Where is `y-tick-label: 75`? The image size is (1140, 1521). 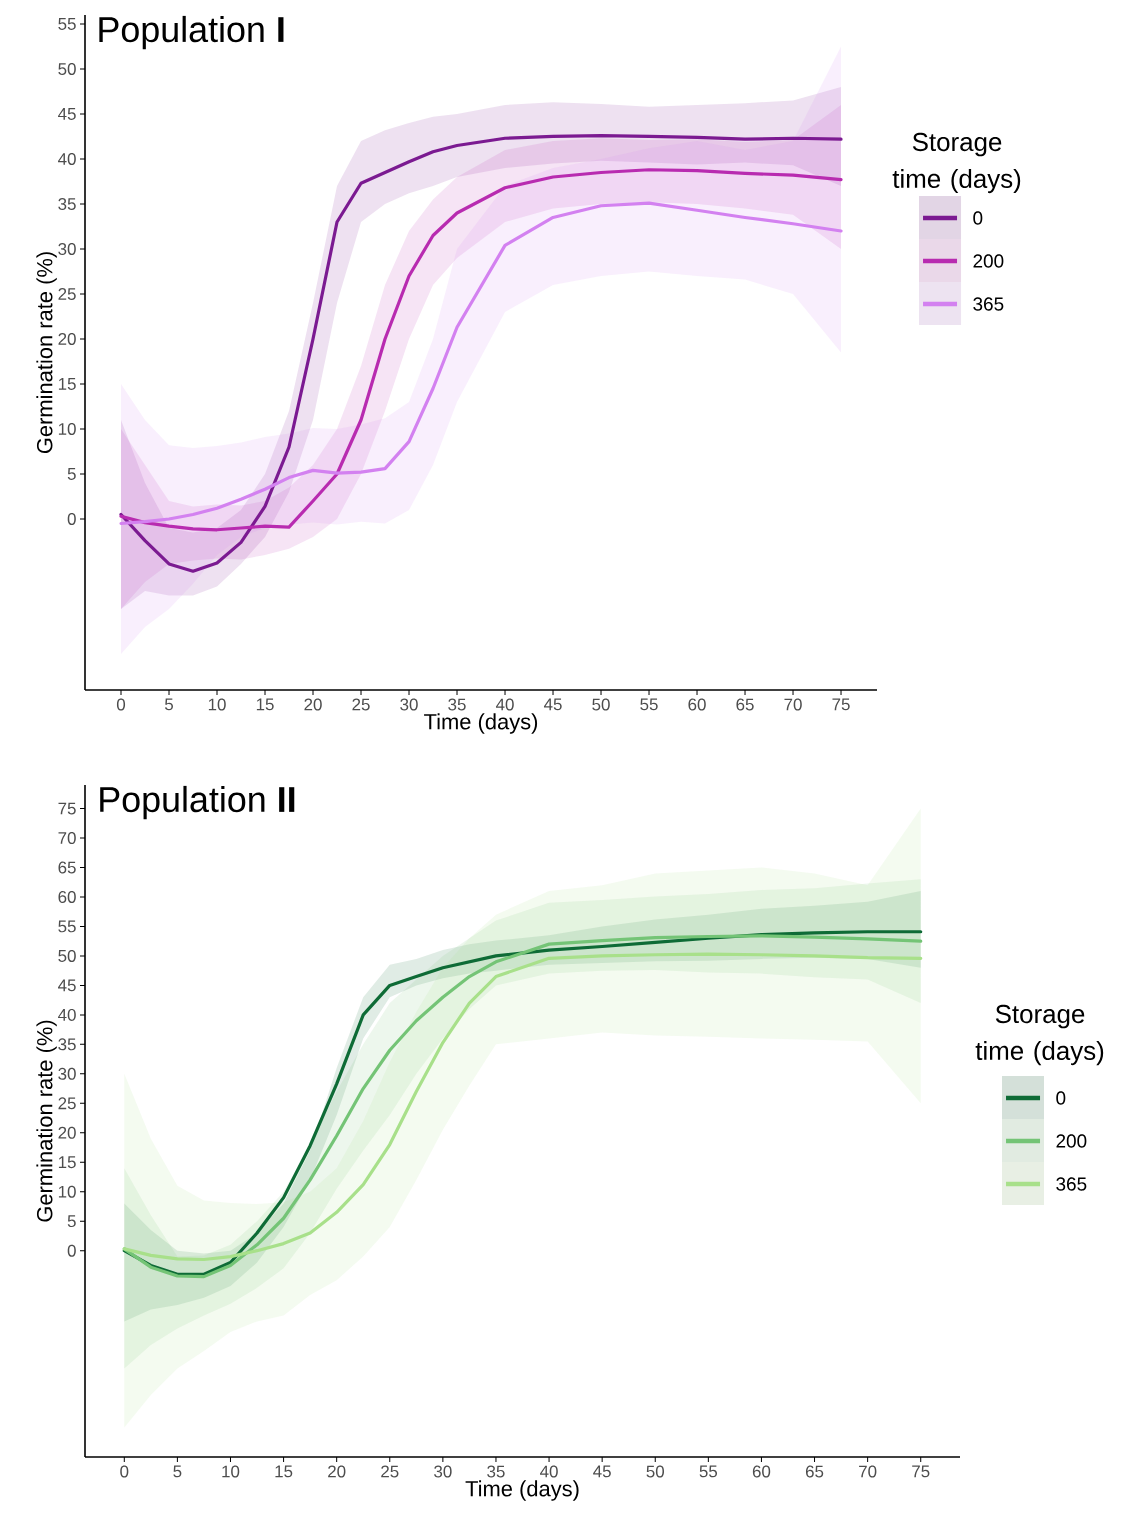 y-tick-label: 75 is located at coordinates (67, 808).